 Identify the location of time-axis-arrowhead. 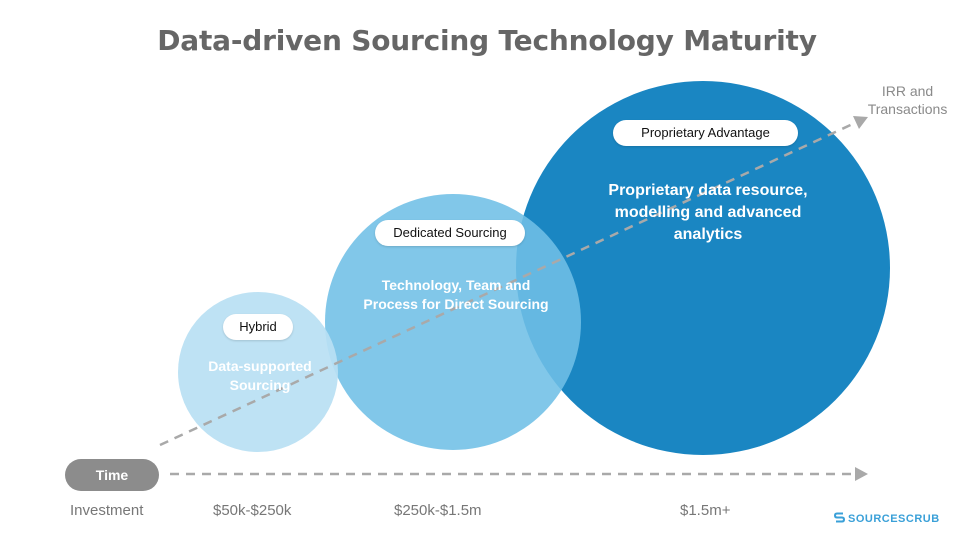
(861, 474).